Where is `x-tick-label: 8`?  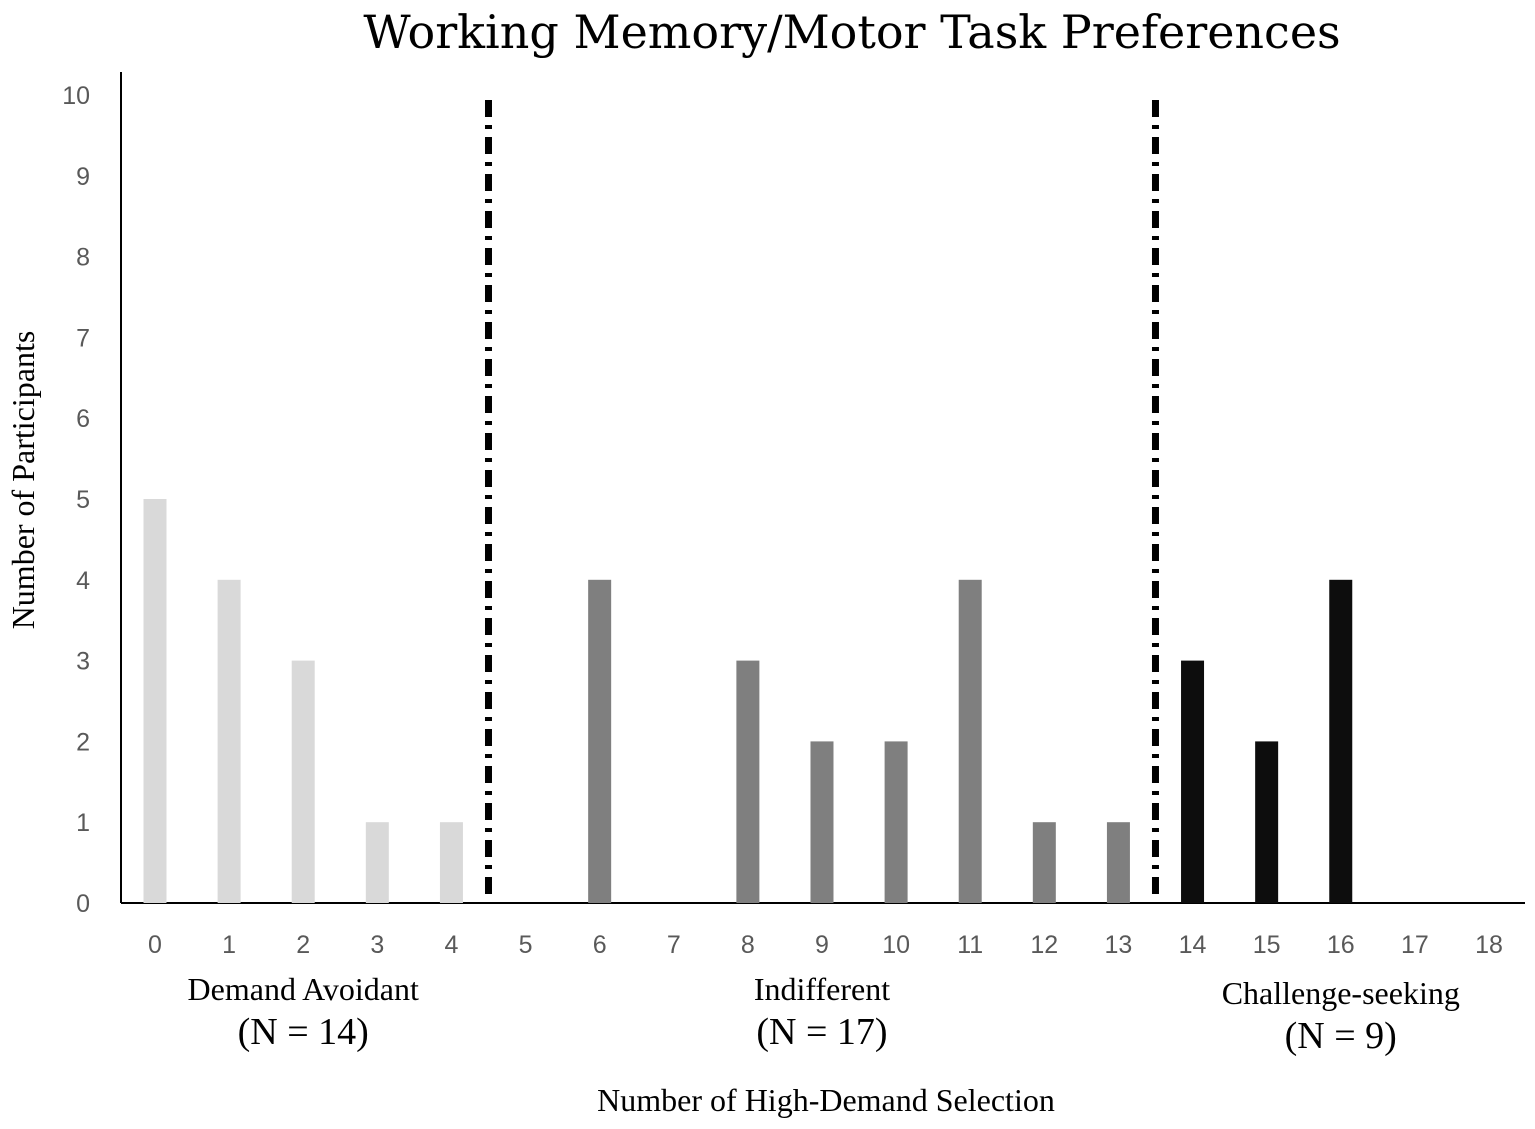 x-tick-label: 8 is located at coordinates (748, 945).